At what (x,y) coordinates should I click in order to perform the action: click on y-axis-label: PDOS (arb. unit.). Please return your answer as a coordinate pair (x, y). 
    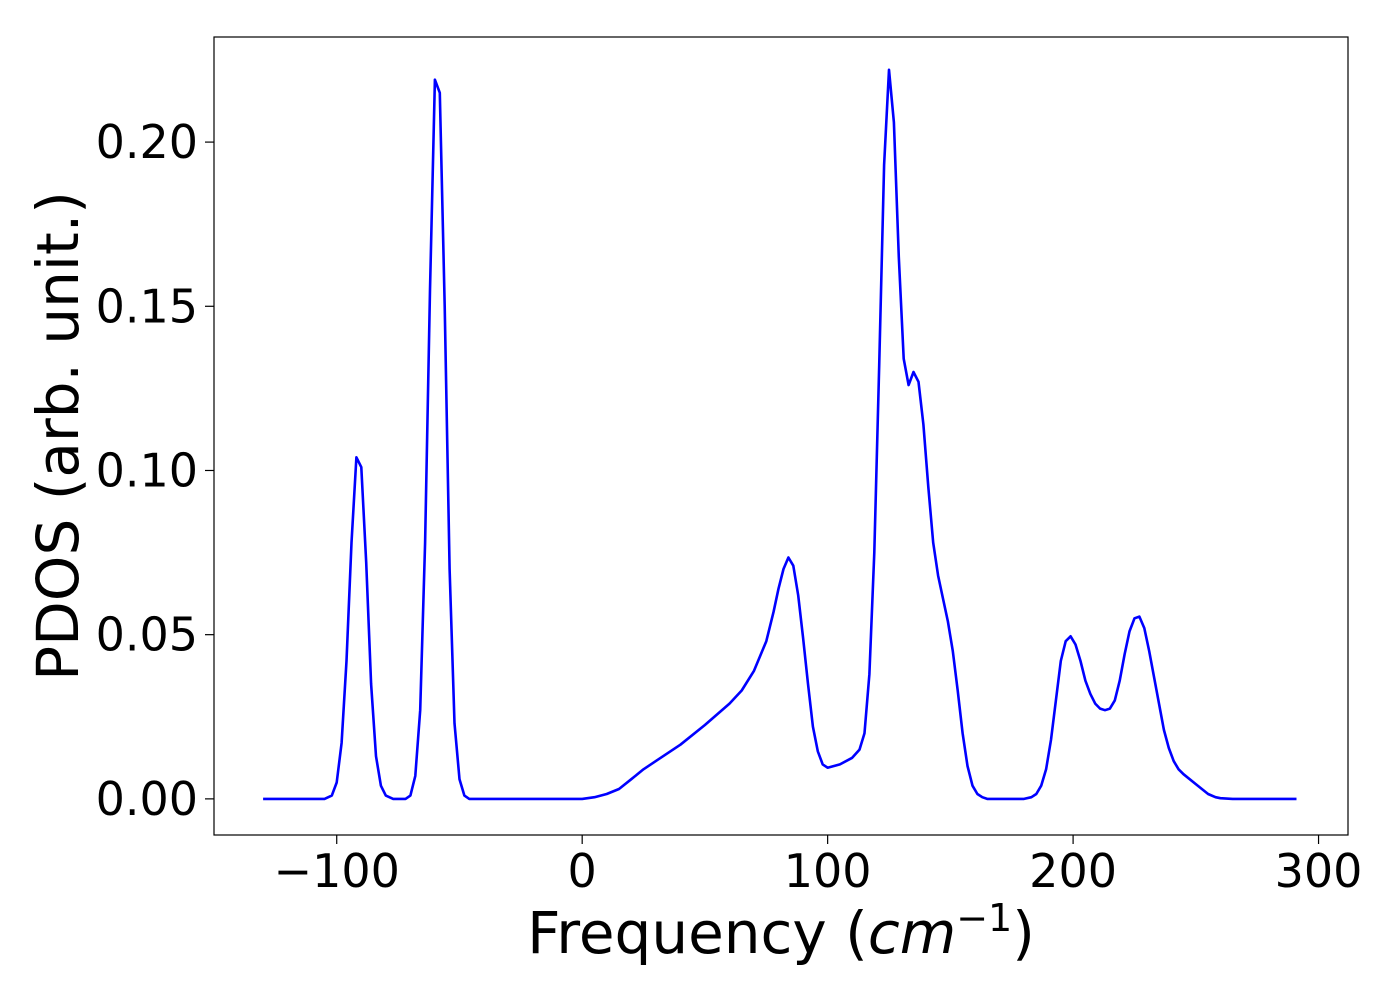
    Looking at the image, I should click on (58, 436).